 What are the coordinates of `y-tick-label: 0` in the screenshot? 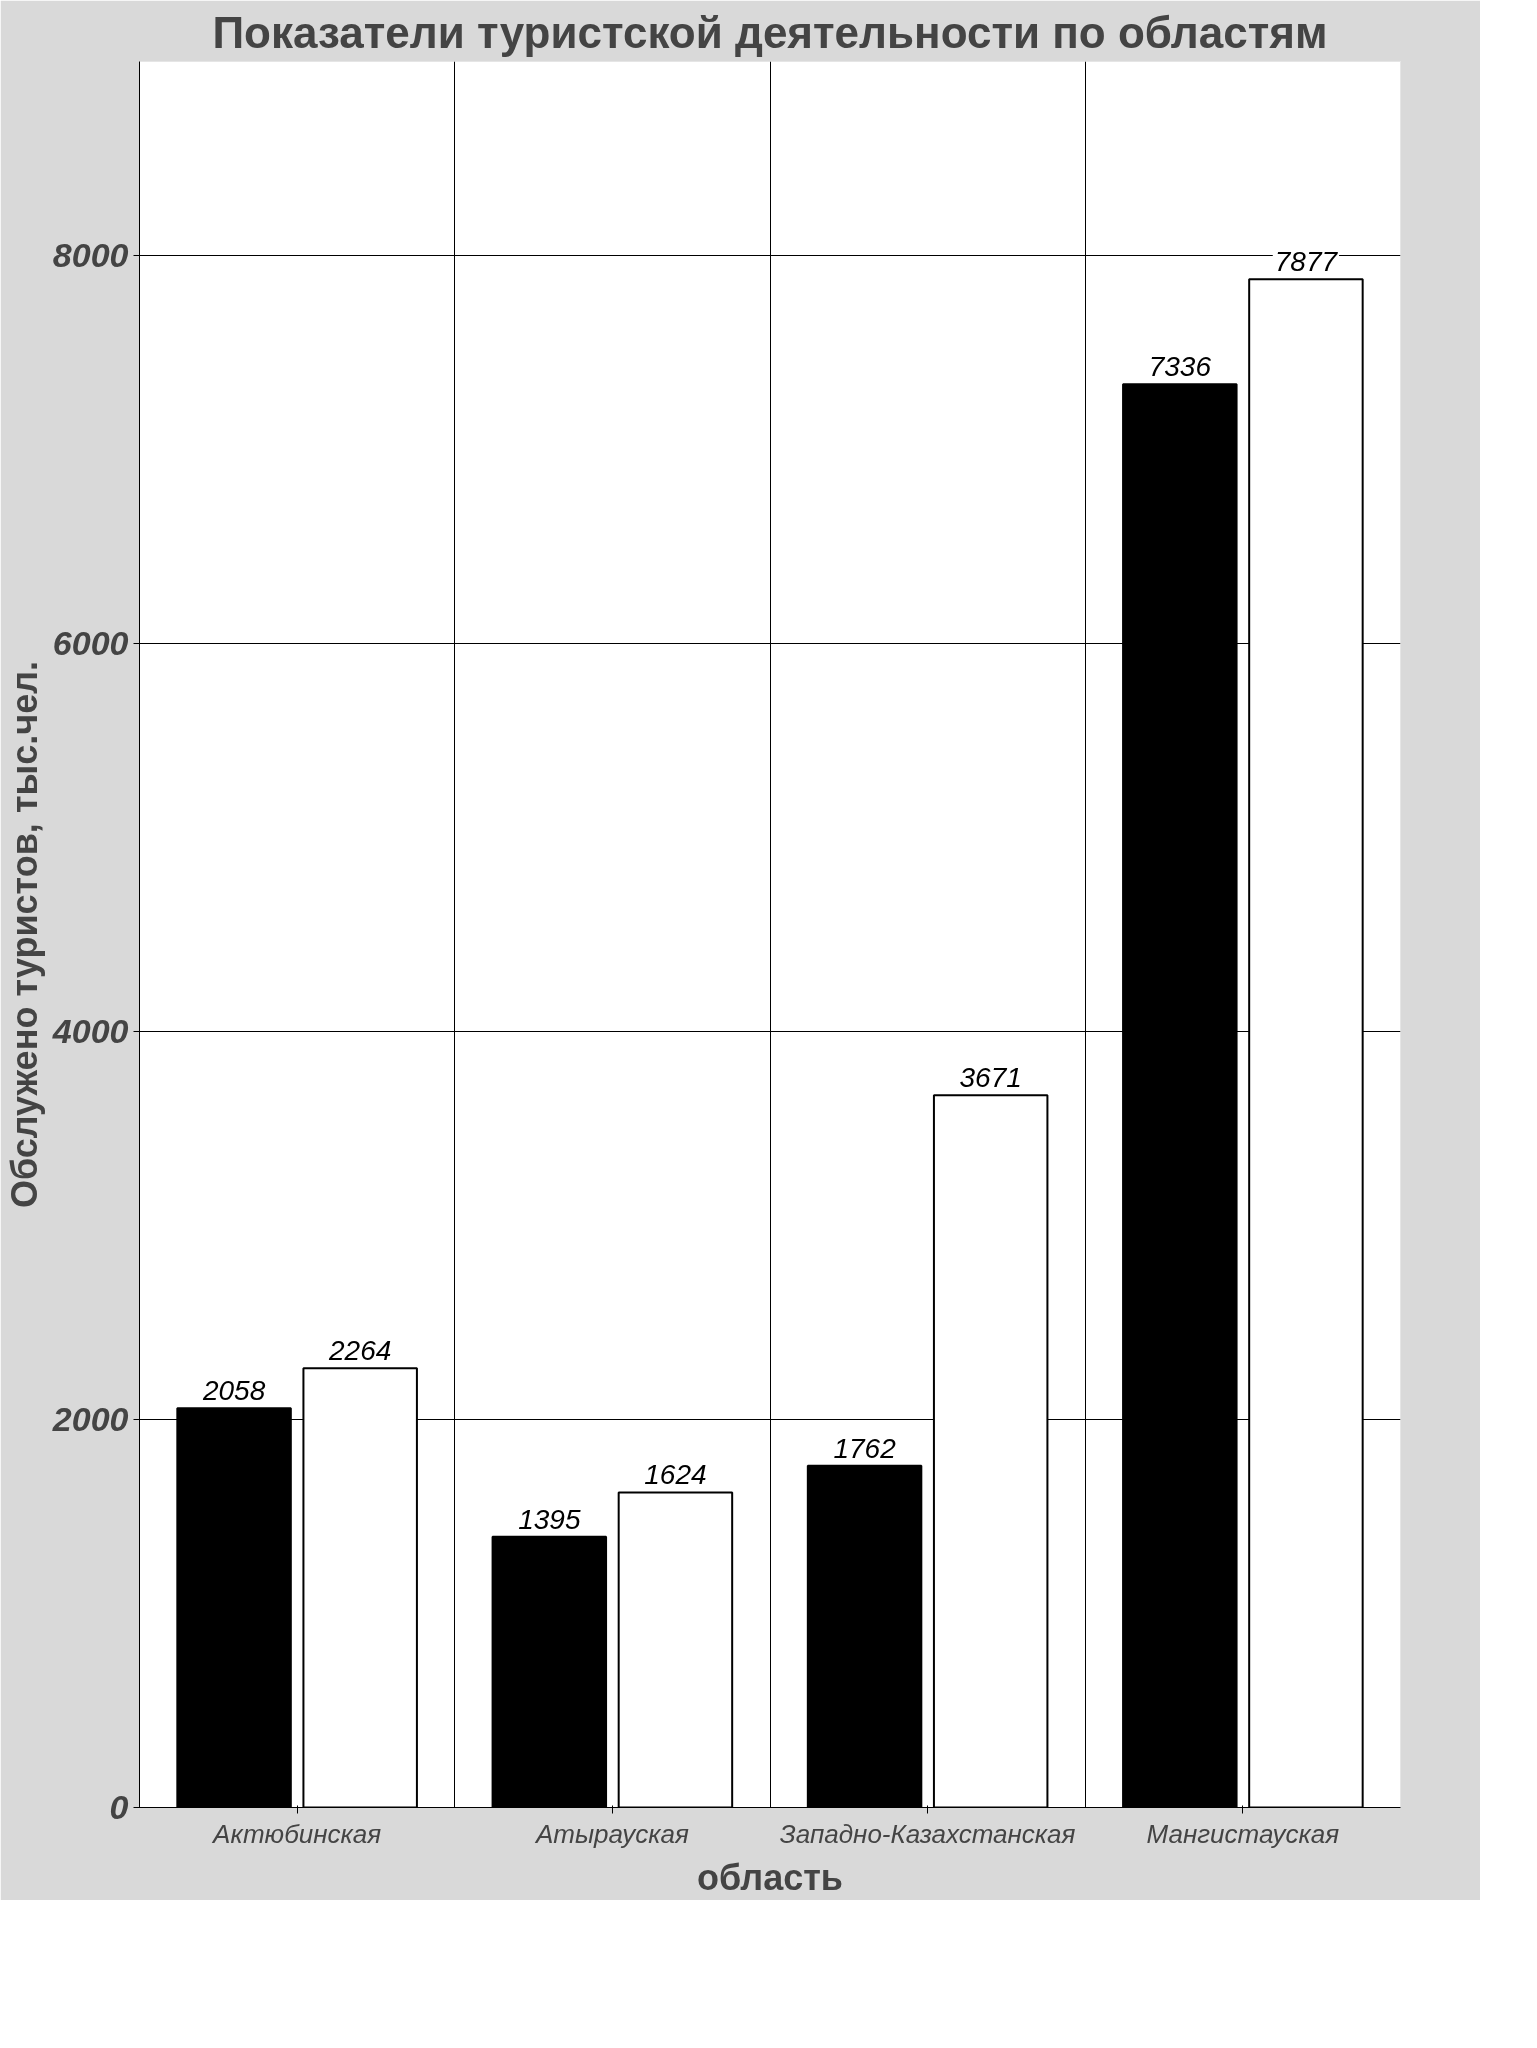 It's located at (119, 1807).